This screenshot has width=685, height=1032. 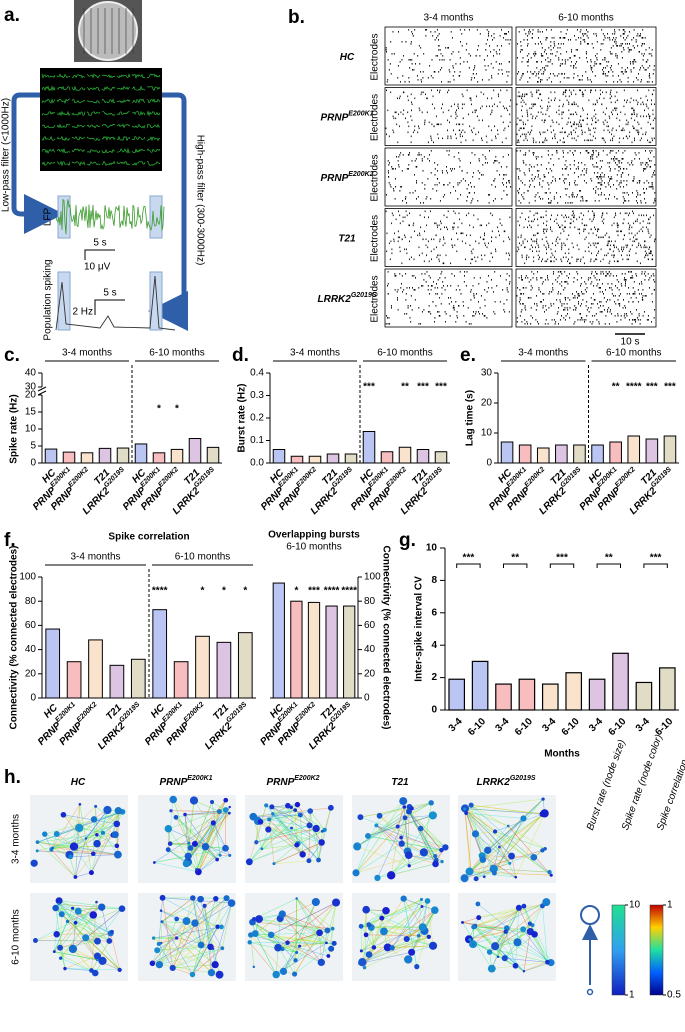 What do you see at coordinates (334, 299) in the screenshot?
I see `genotype-name: LRRK2` at bounding box center [334, 299].